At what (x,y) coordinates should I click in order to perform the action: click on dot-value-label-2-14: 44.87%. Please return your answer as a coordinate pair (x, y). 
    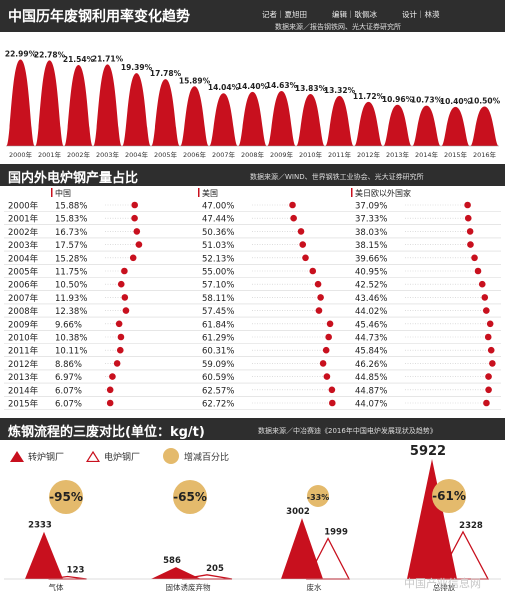
    Looking at the image, I should click on (371, 391).